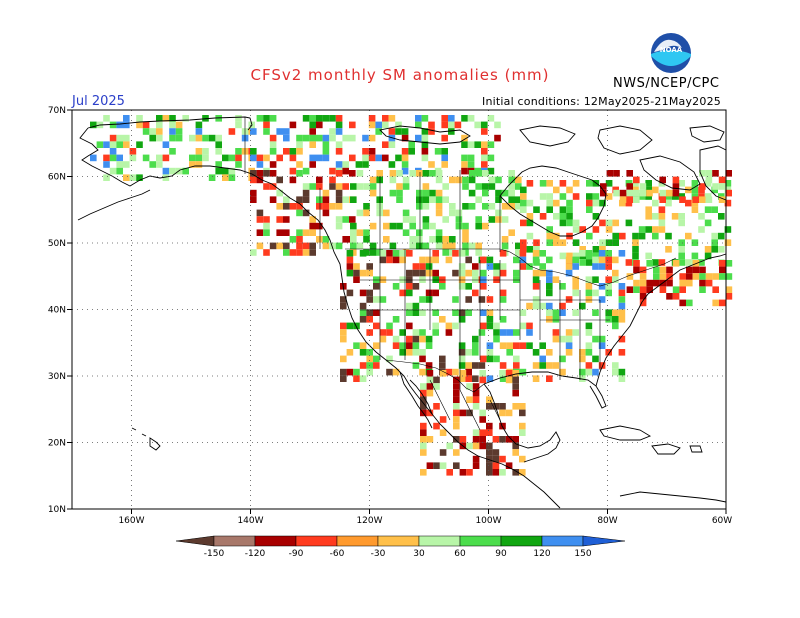  I want to click on colorbar-label: 60, so click(460, 554).